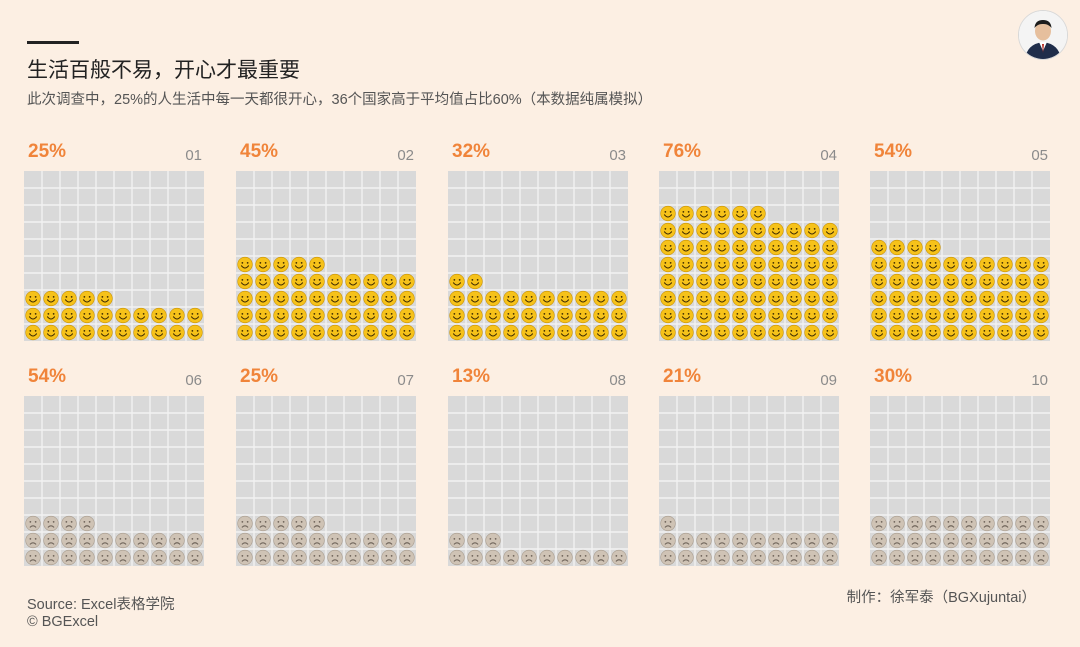 Image resolution: width=1080 pixels, height=647 pixels. What do you see at coordinates (114, 241) in the screenshot?
I see `waffle-panel-01: 25% 01` at bounding box center [114, 241].